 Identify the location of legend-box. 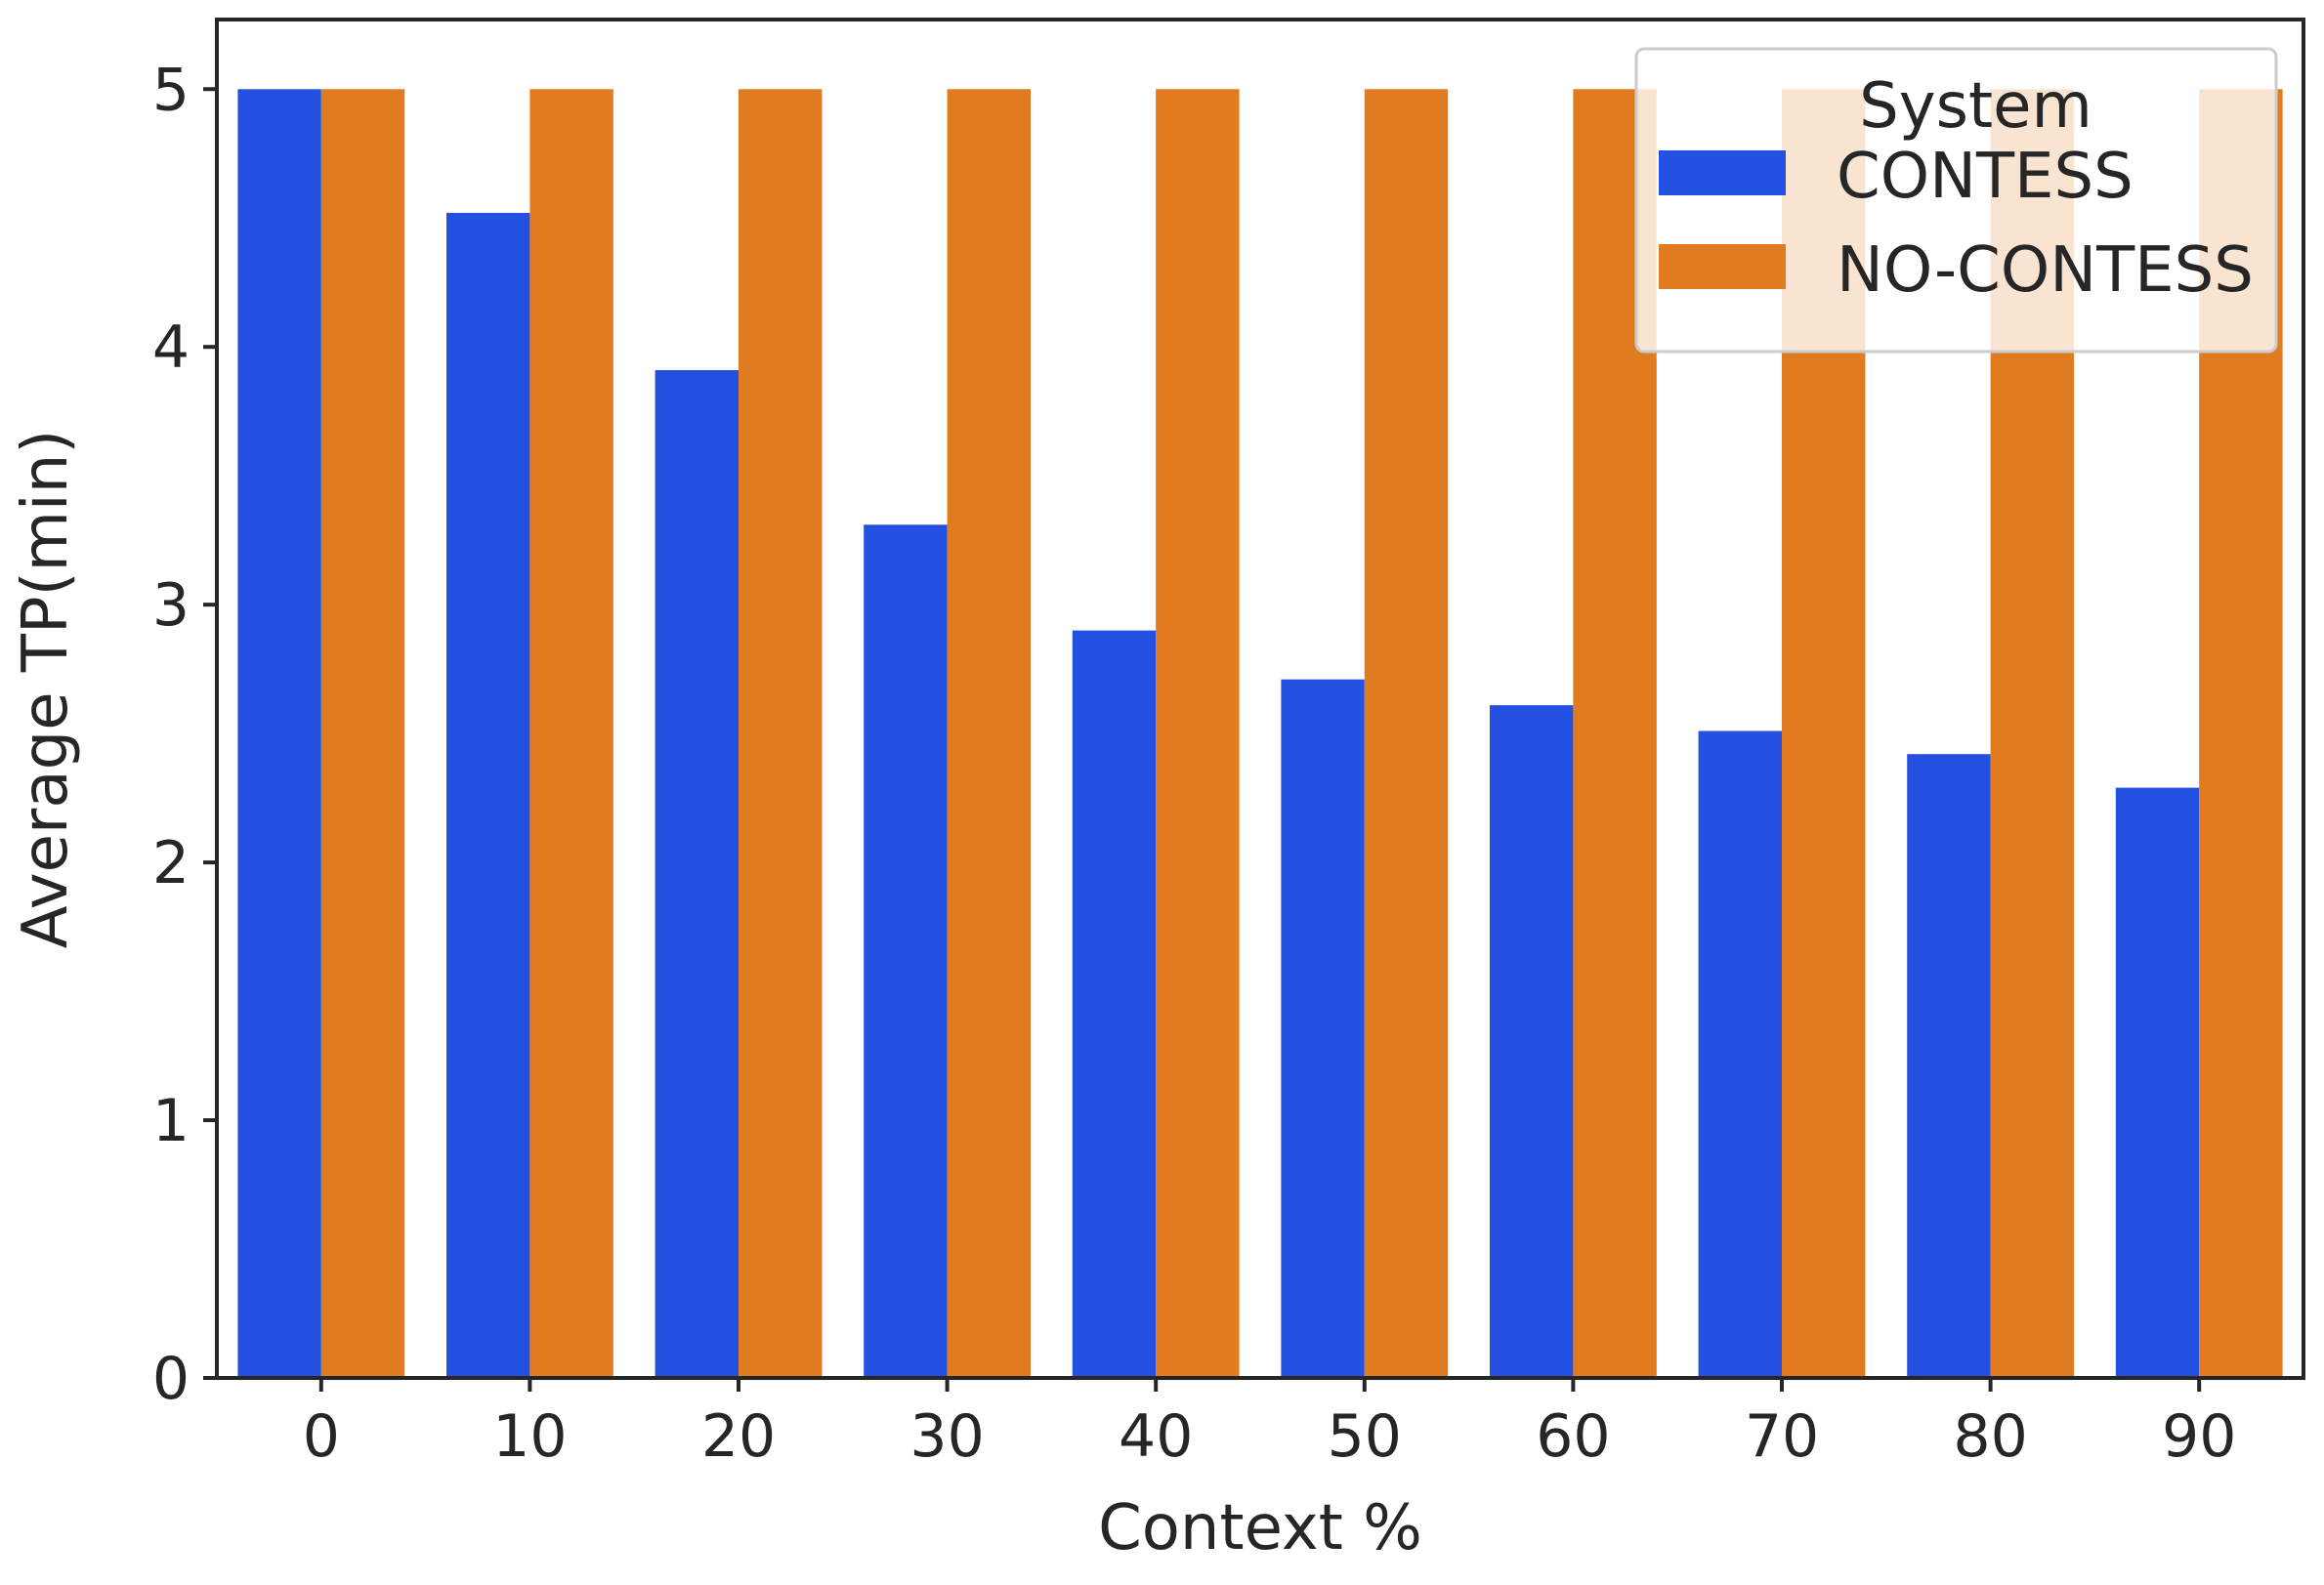
(1956, 200).